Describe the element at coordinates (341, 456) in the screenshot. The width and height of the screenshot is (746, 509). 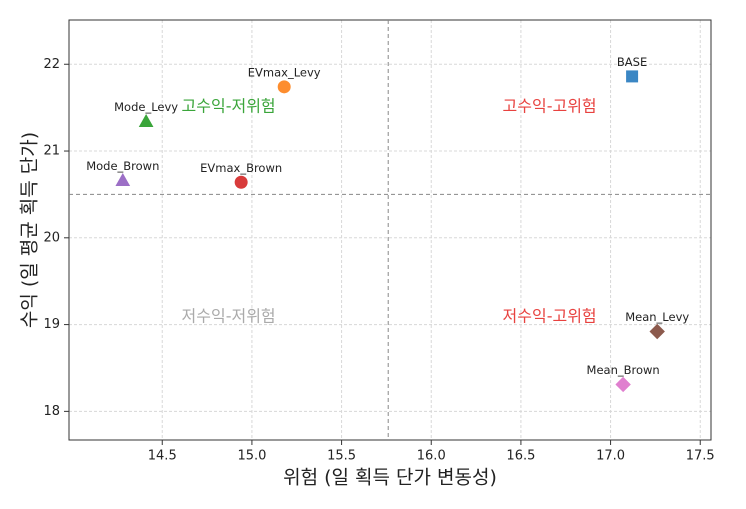
I see `x-tick-label: 15.5` at that location.